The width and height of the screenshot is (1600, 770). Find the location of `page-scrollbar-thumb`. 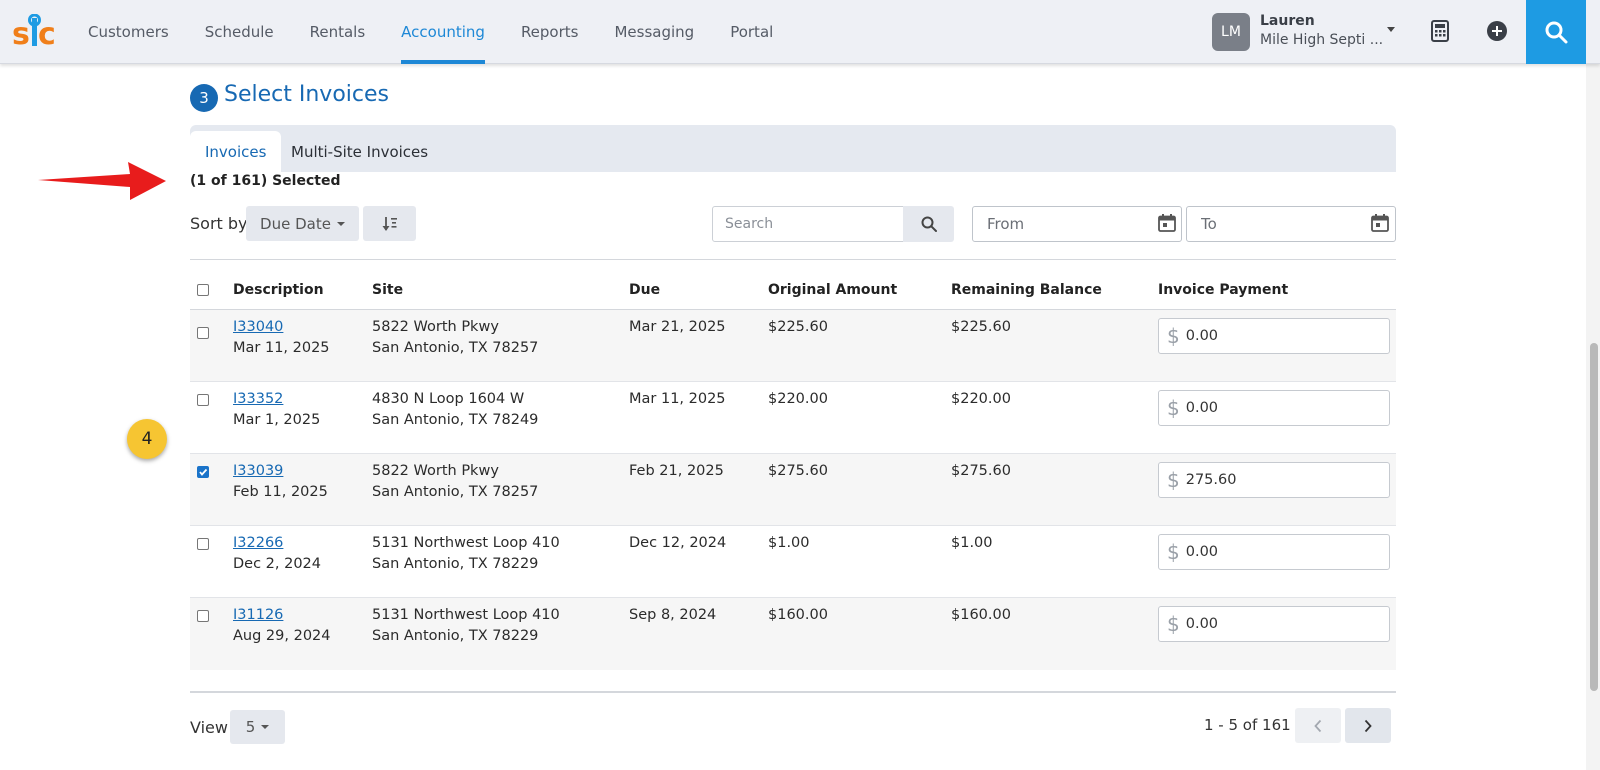

page-scrollbar-thumb is located at coordinates (1594, 517).